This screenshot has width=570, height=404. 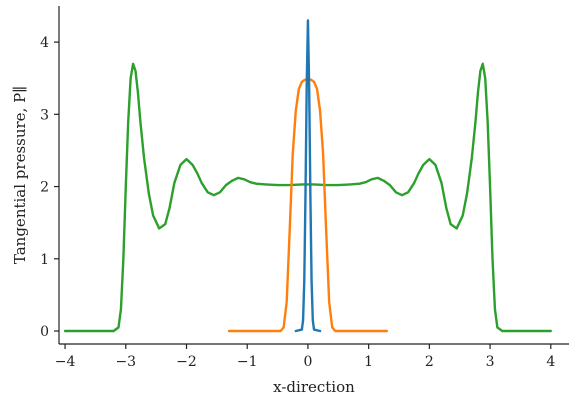 I want to click on x-tick-label: 1, so click(x=368, y=362).